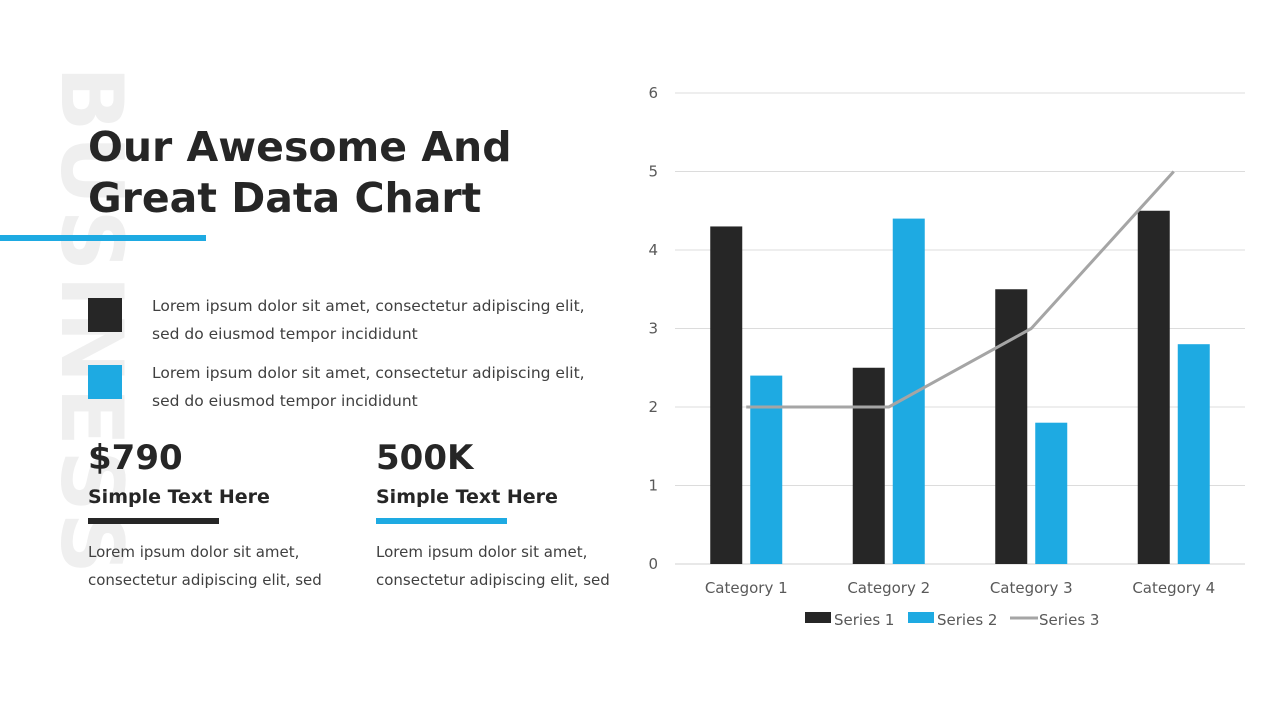 This screenshot has width=1280, height=720. Describe the element at coordinates (105, 315) in the screenshot. I see `dark-swatch` at that location.